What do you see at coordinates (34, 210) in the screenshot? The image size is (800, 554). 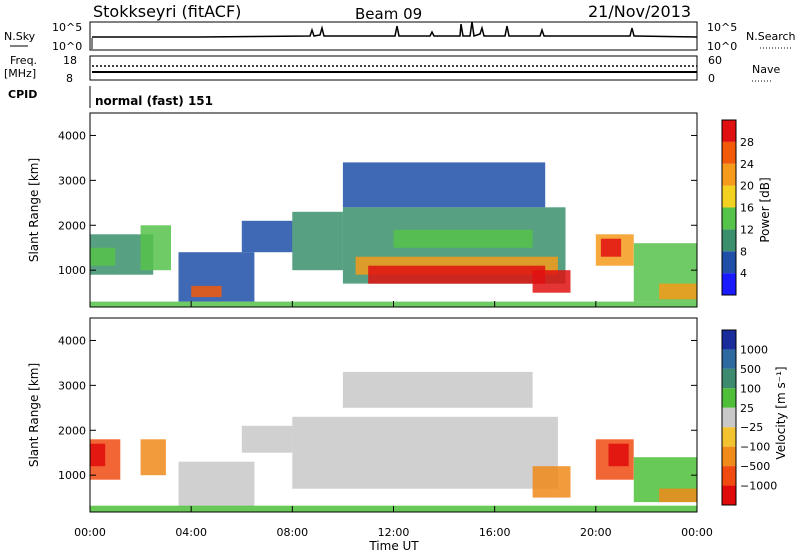 I see `power-ylabel: Slant Range [km]` at bounding box center [34, 210].